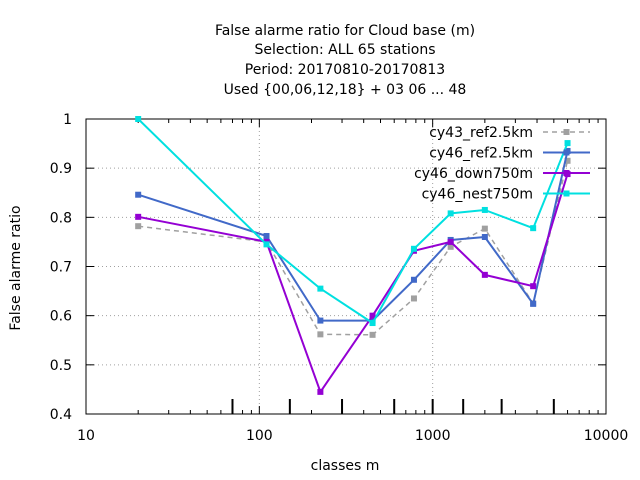 The width and height of the screenshot is (640, 480). I want to click on legend-item: cy46_nest750m, so click(506, 195).